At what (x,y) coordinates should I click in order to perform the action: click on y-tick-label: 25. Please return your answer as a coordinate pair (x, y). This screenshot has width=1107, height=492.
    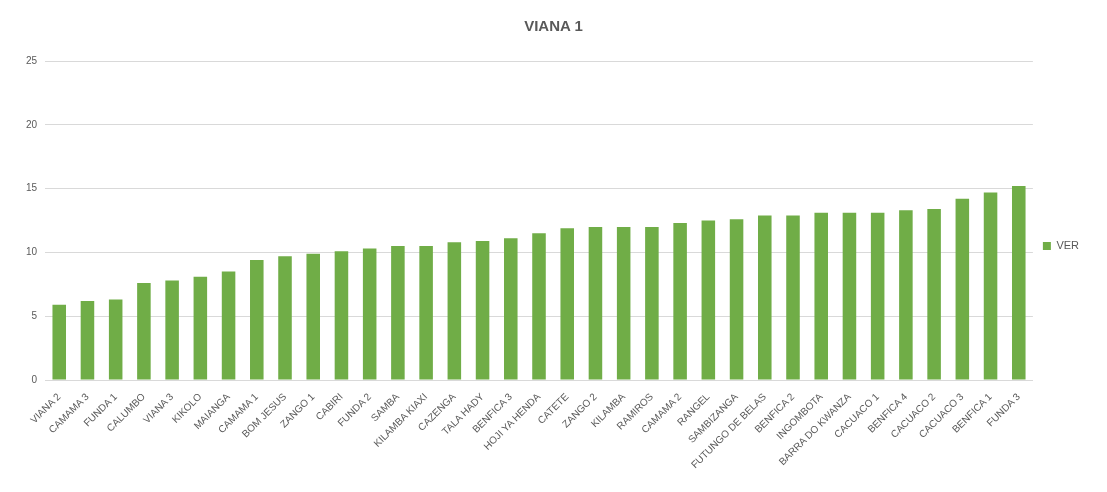
    Looking at the image, I should click on (32, 60).